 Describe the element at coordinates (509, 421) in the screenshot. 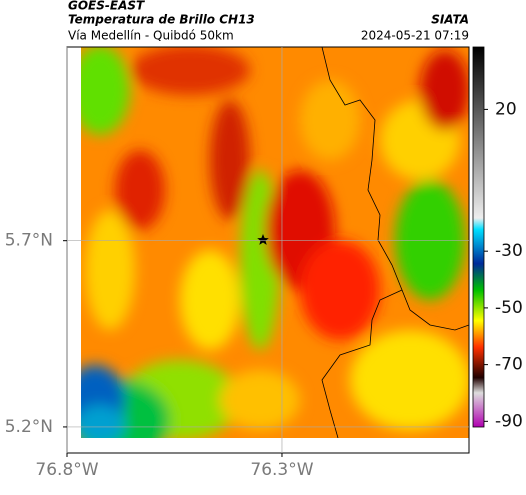

I see `colorbar-tick-label: -90` at that location.